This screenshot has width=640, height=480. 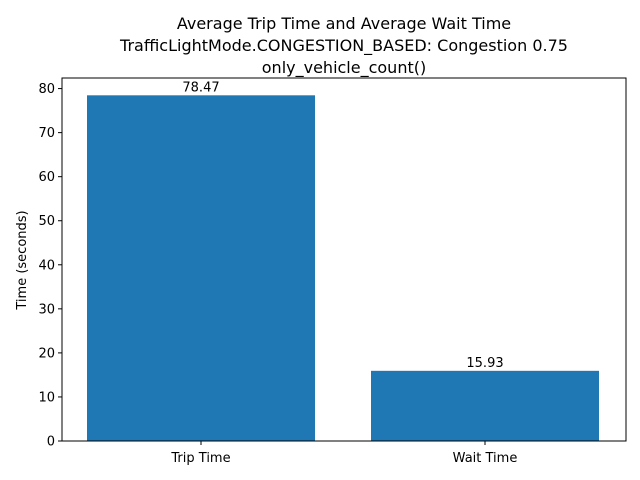 What do you see at coordinates (484, 363) in the screenshot?
I see `data-label: 15.93` at bounding box center [484, 363].